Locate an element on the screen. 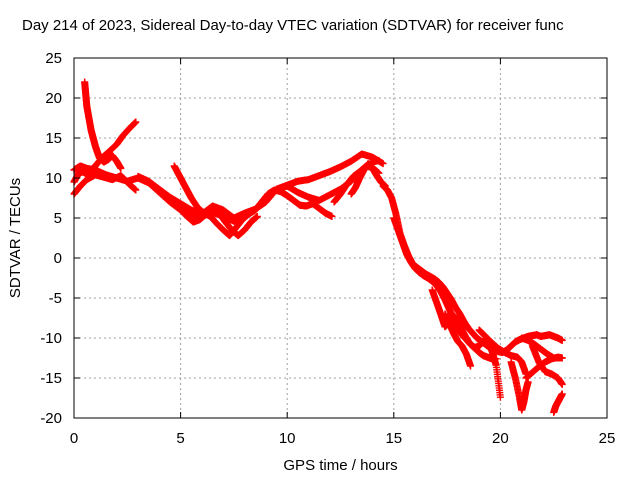 The width and height of the screenshot is (640, 480). x-tick-label: 15 is located at coordinates (393, 438).